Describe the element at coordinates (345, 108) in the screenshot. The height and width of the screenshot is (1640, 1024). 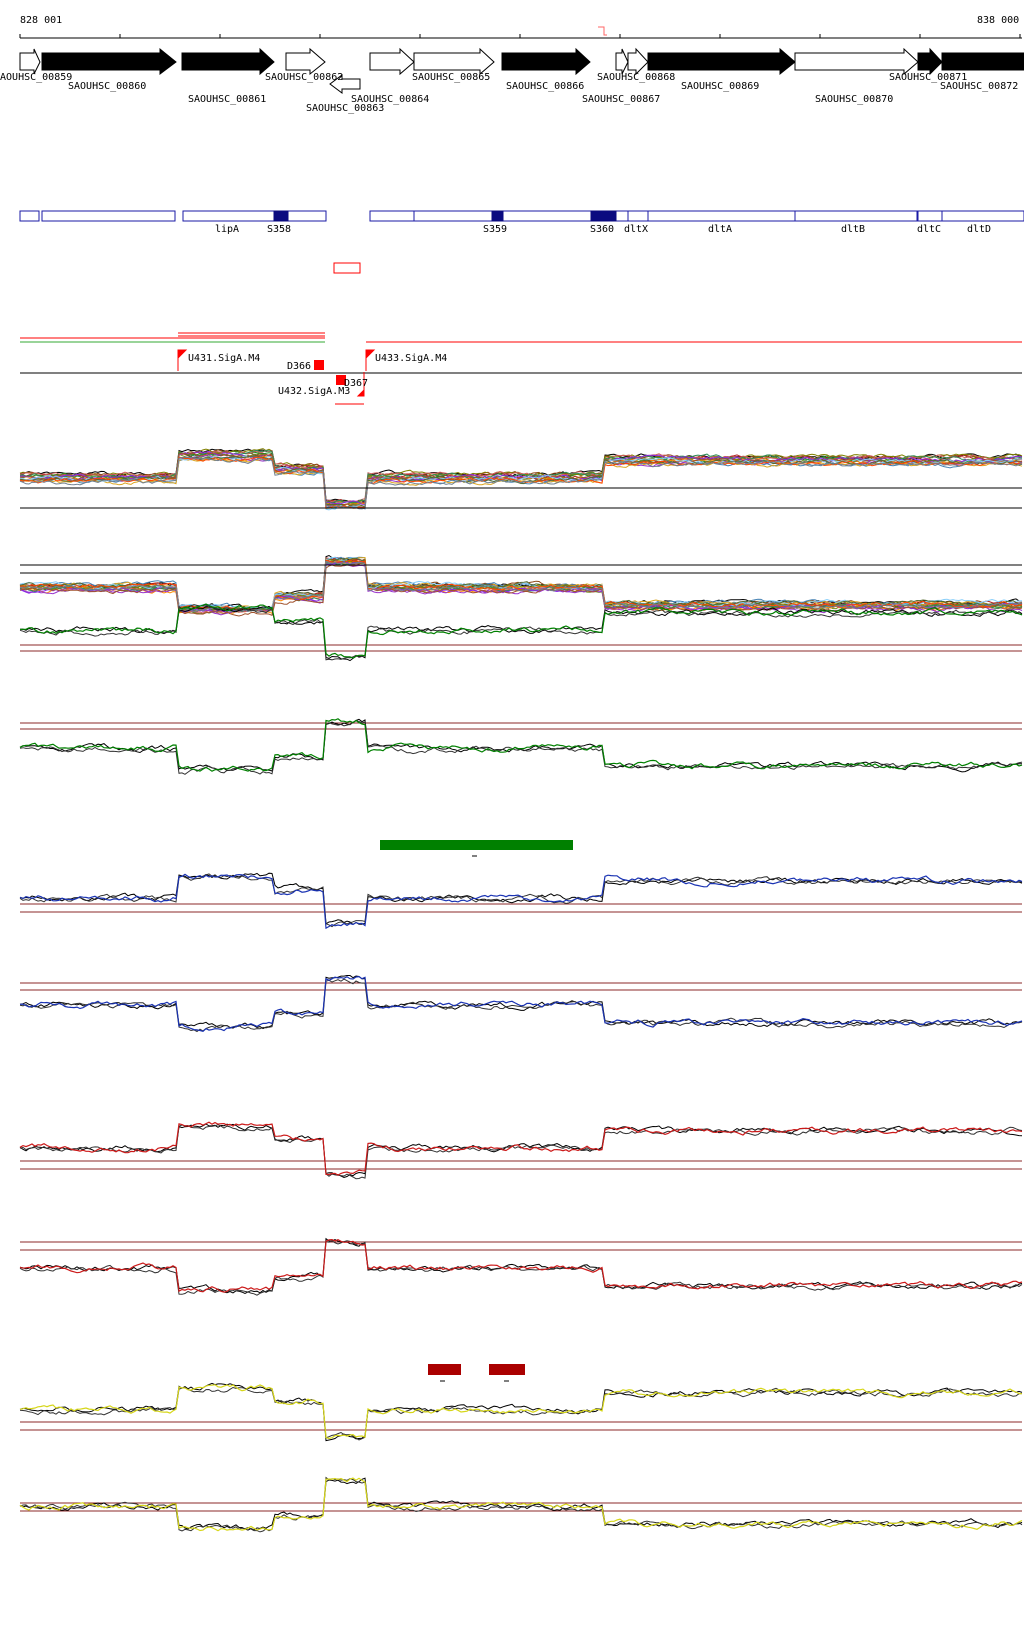
I see `gene-label: SAOUHSC_00863` at that location.